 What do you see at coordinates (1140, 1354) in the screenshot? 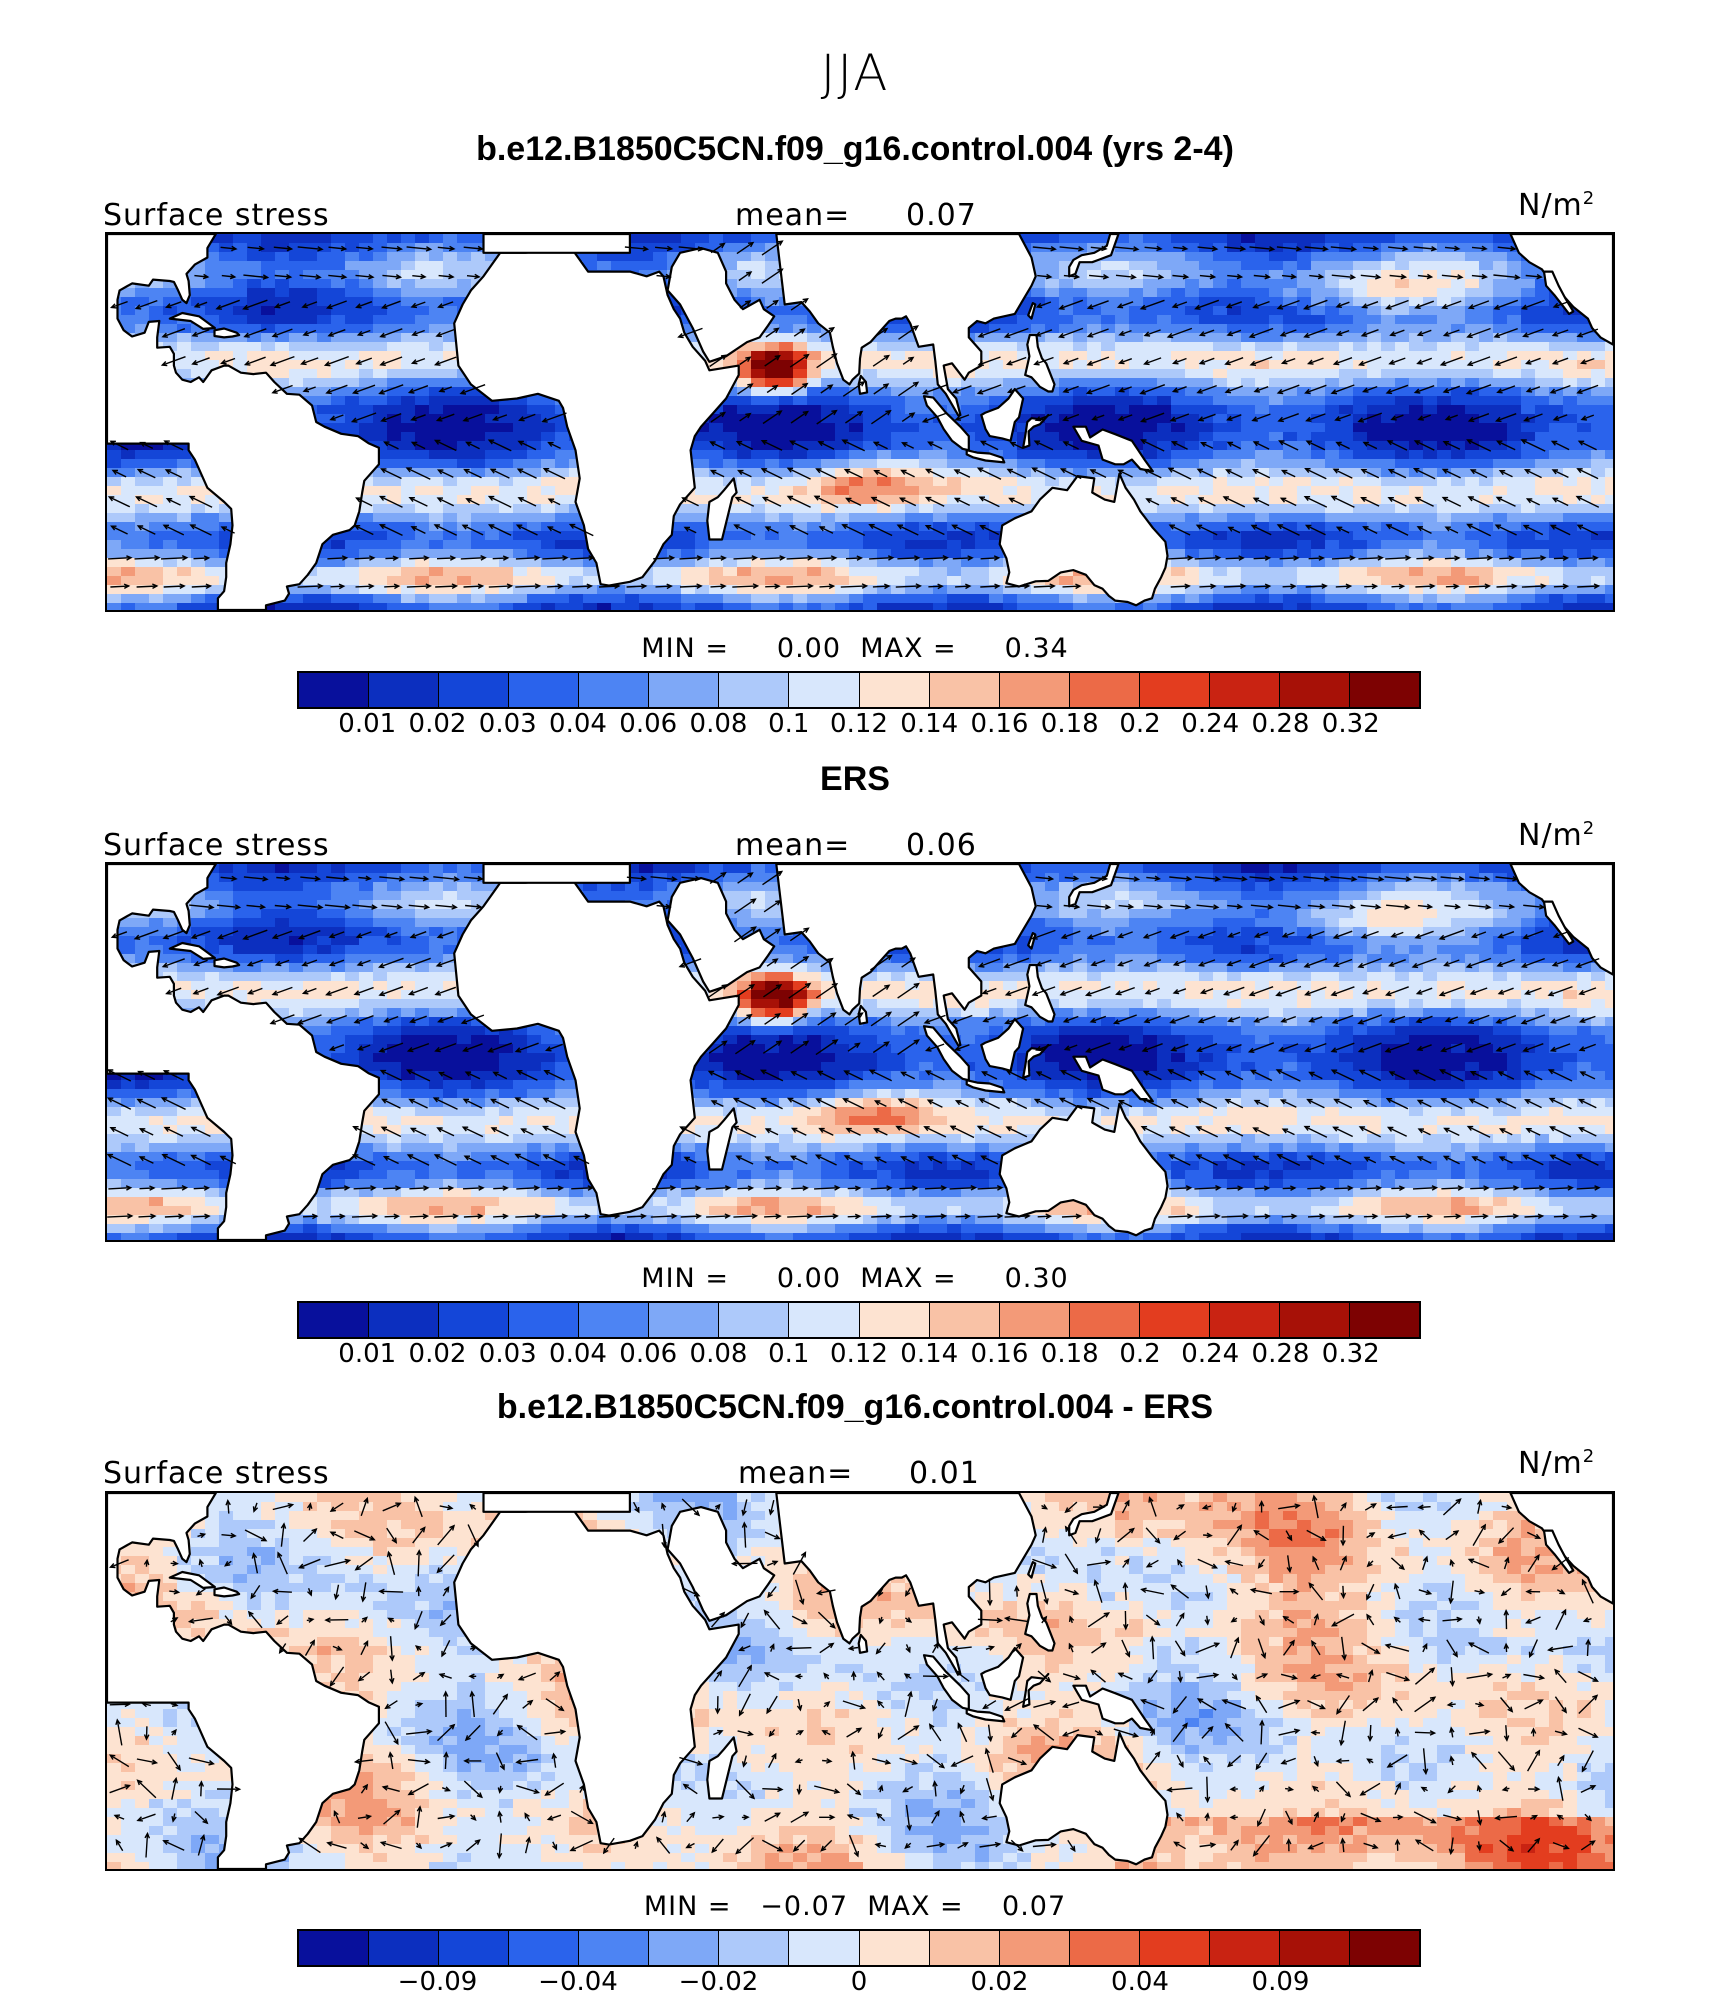
I see `colorbar-tick-label: 0.2` at bounding box center [1140, 1354].